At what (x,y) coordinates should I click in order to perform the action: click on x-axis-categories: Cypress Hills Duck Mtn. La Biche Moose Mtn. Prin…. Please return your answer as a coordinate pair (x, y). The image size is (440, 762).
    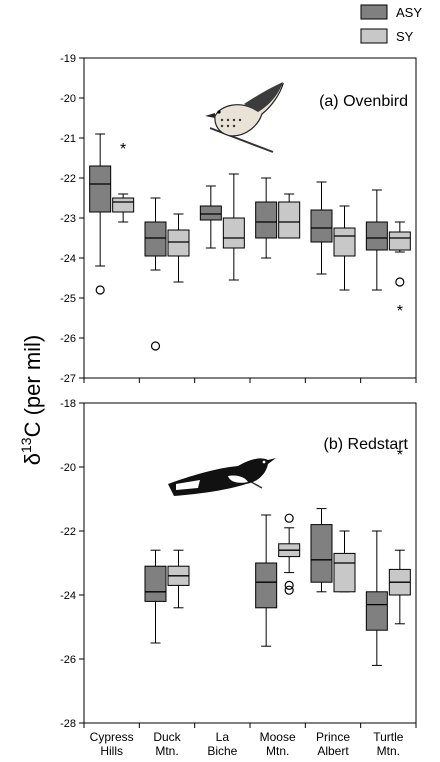
    Looking at the image, I should click on (247, 744).